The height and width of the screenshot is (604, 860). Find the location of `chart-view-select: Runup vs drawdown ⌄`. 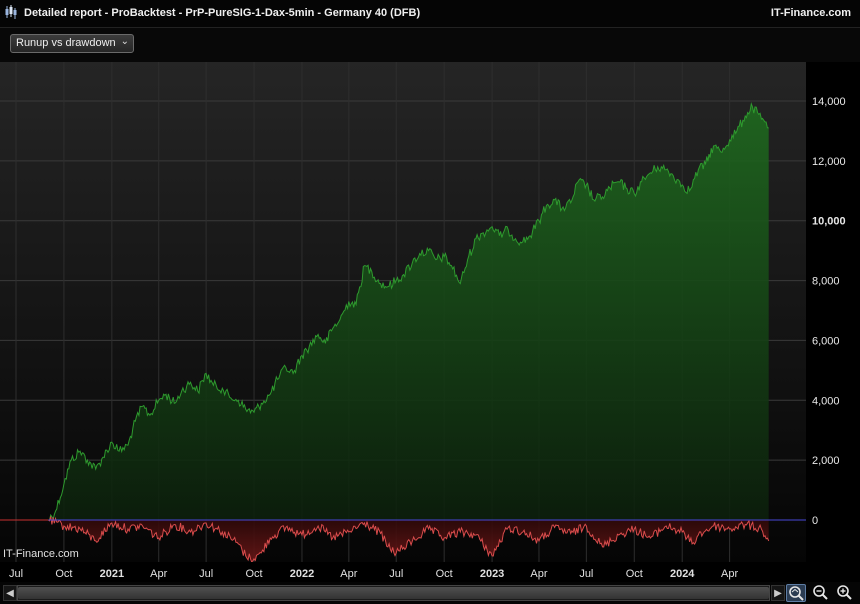

chart-view-select: Runup vs drawdown ⌄ is located at coordinates (72, 43).